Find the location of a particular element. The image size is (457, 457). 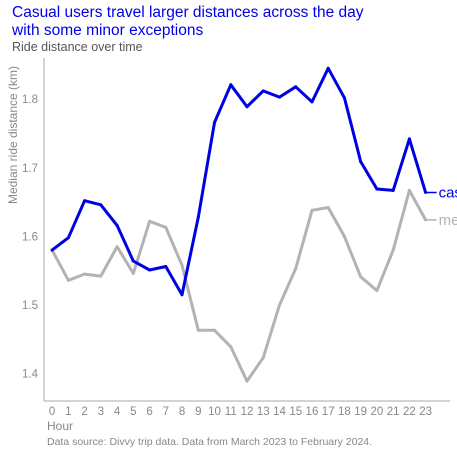

x-tick-label: 20 is located at coordinates (377, 412).